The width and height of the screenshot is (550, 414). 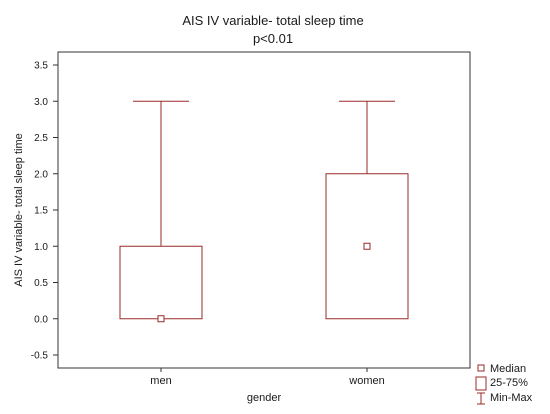 I want to click on y-tick-label: 3.0, so click(x=41, y=102).